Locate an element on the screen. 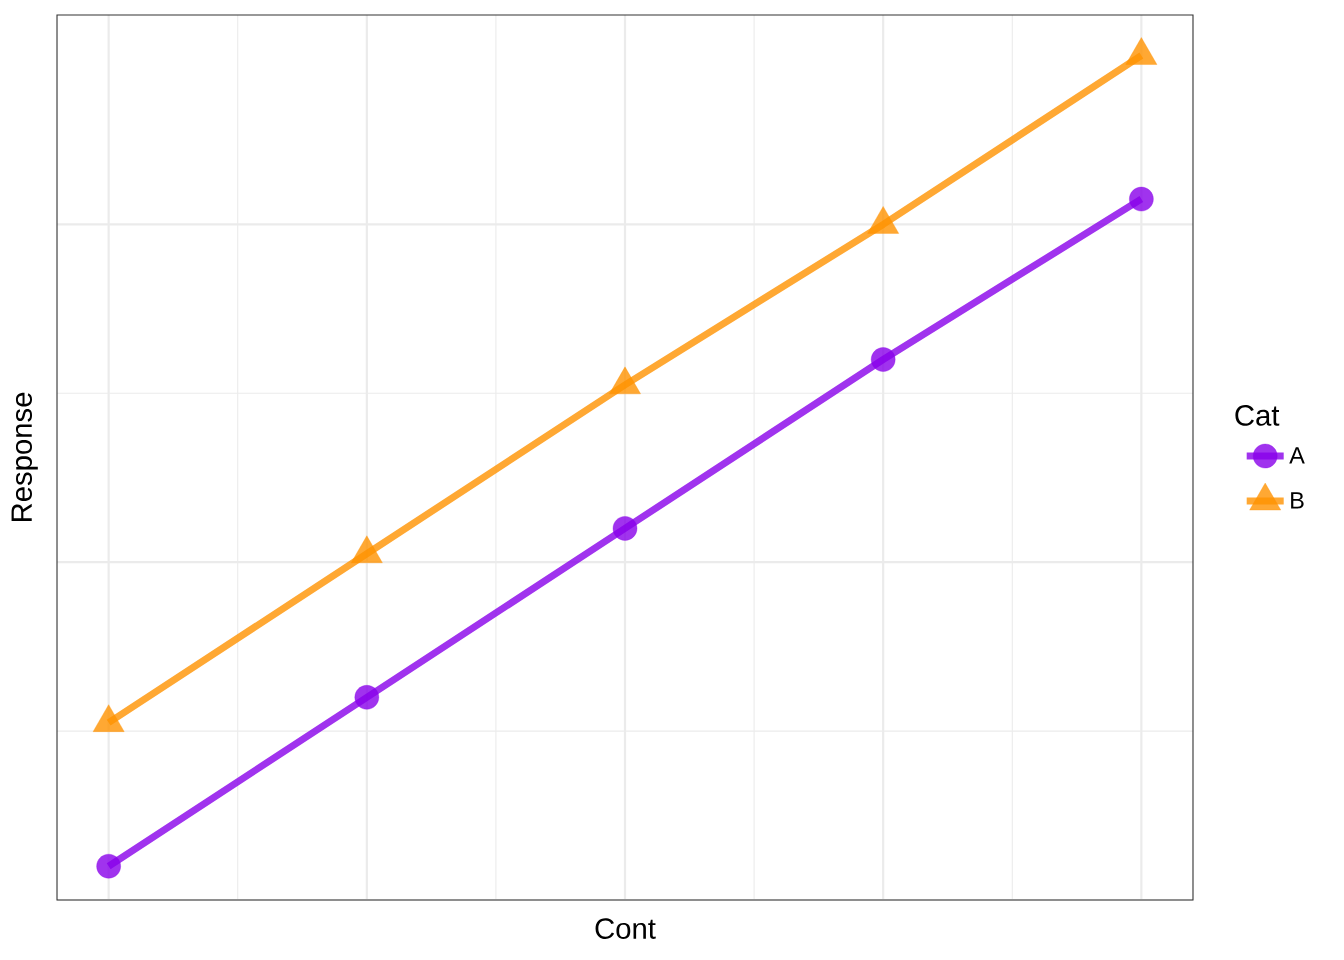 This screenshot has width=1344, height=960. y-axis-title: Response is located at coordinates (24, 457).